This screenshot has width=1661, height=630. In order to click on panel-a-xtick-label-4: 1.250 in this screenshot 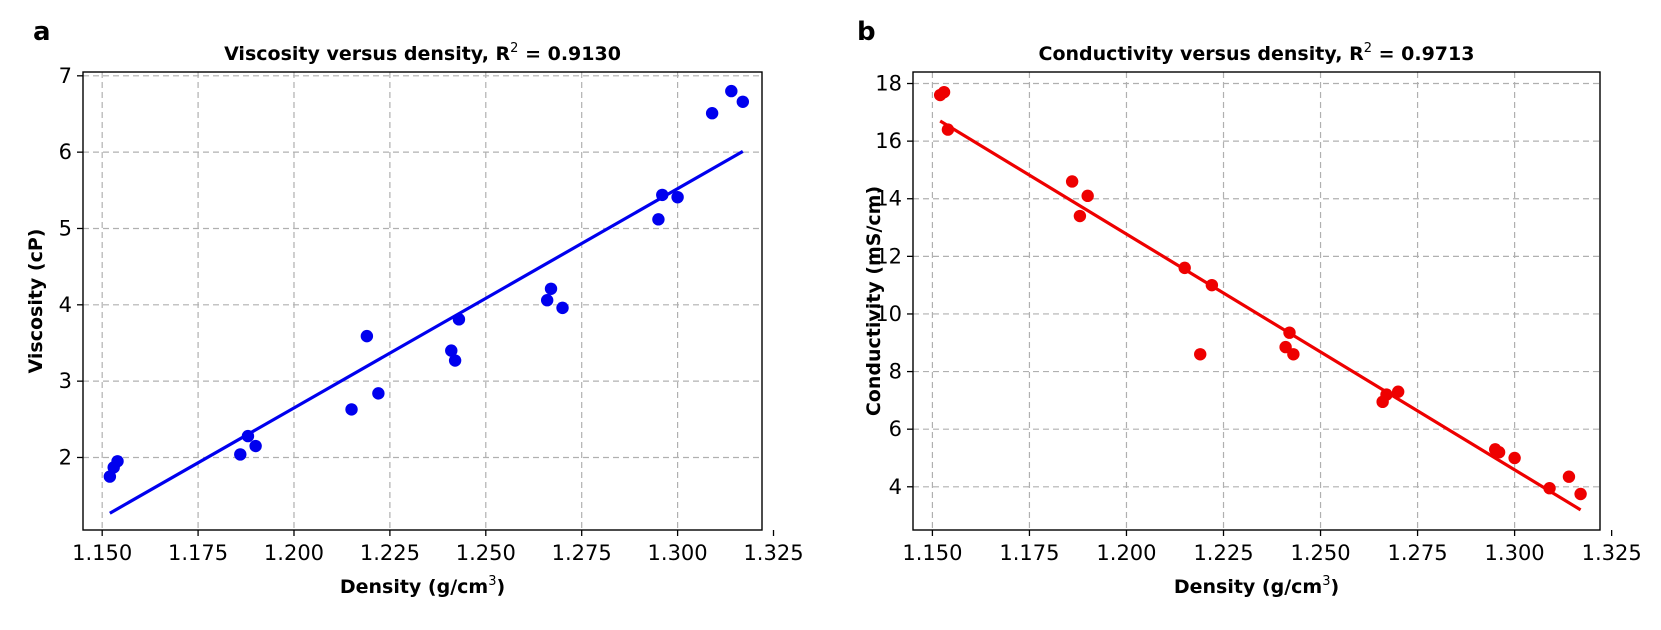, I will do `click(486, 553)`.